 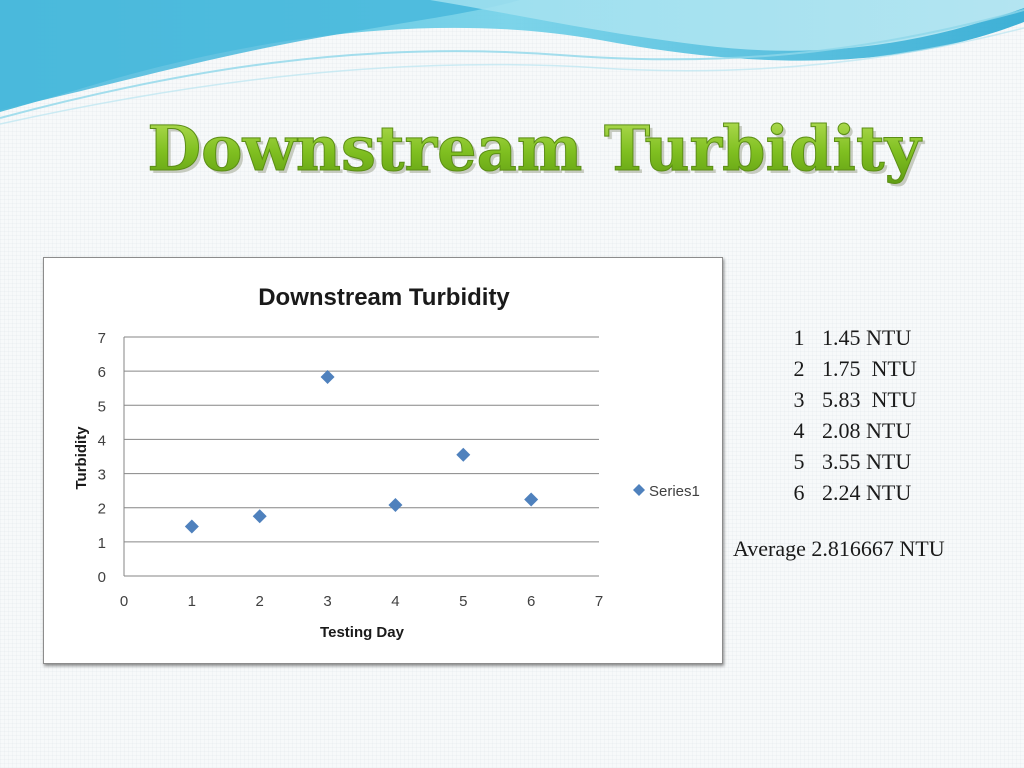 What do you see at coordinates (102, 372) in the screenshot?
I see `y-tick-label: 6` at bounding box center [102, 372].